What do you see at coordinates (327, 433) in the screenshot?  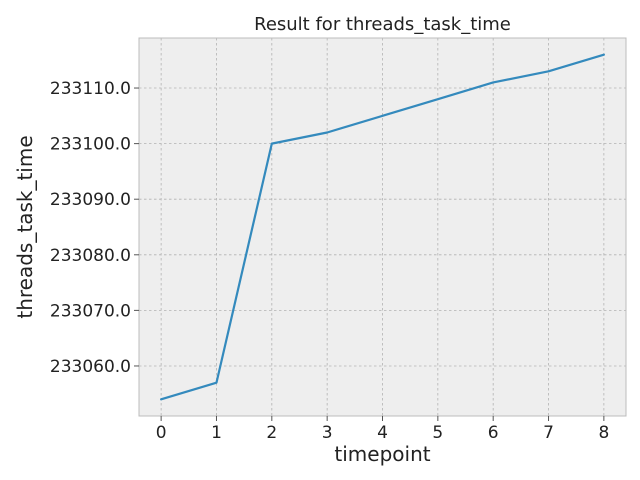 I see `x-tick-label: 3` at bounding box center [327, 433].